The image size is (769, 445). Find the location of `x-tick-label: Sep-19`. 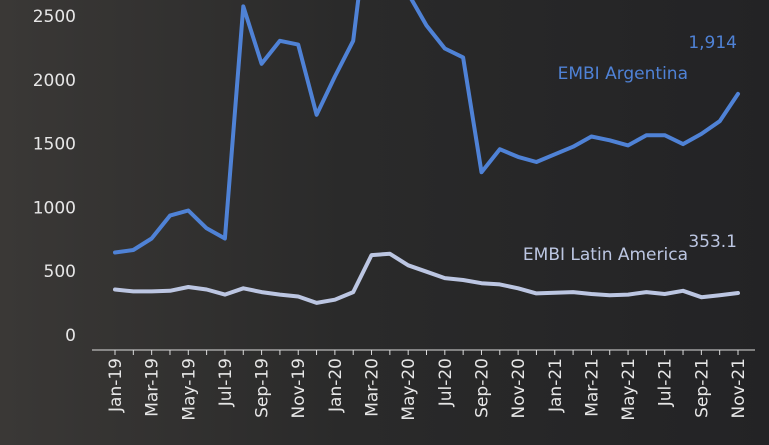

x-tick-label: Sep-19 is located at coordinates (263, 388).